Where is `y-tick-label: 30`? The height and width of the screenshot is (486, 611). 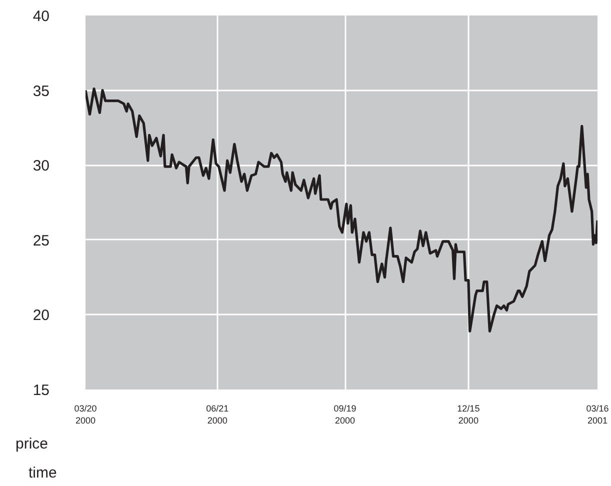 y-tick-label: 30 is located at coordinates (41, 166).